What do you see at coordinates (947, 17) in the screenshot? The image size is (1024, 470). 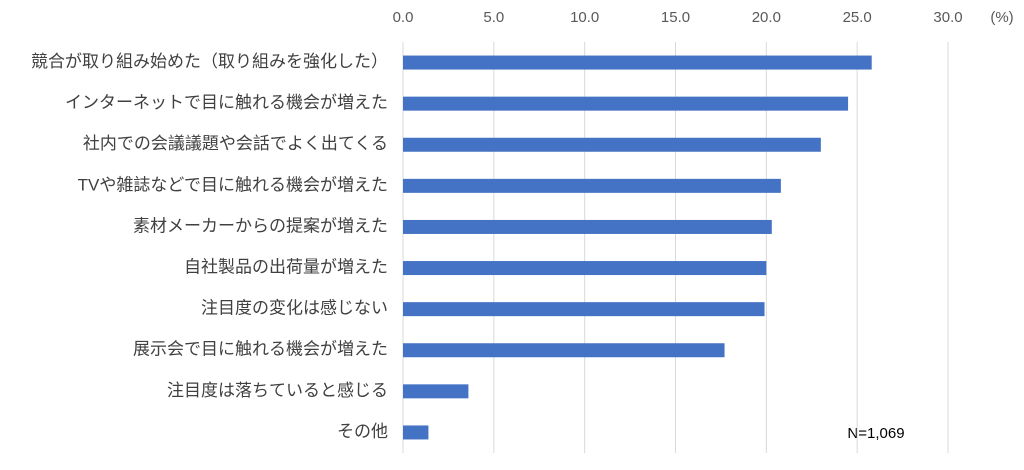 I see `x-tick-label: 30.0` at bounding box center [947, 17].